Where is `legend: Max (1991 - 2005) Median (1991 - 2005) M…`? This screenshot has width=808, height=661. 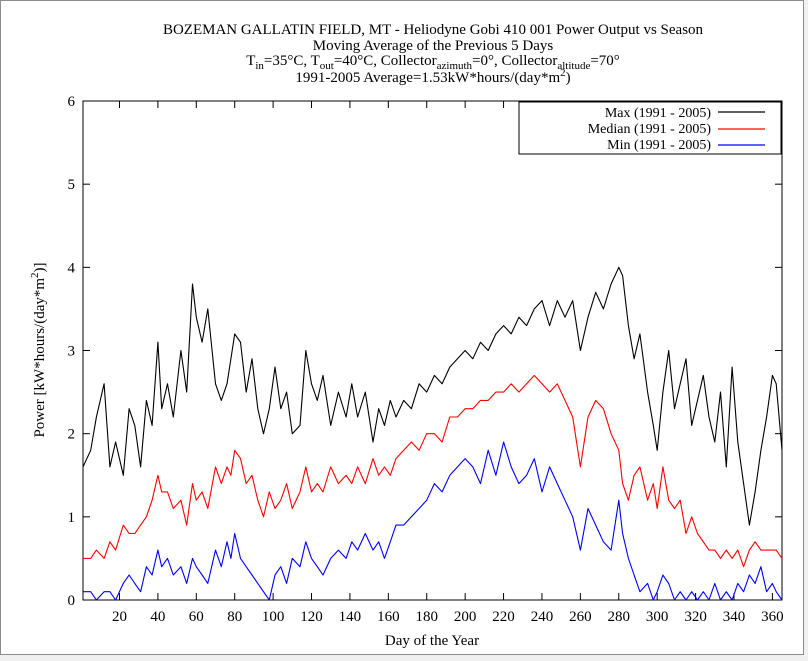 legend: Max (1991 - 2005) Median (1991 - 2005) M… is located at coordinates (650, 128).